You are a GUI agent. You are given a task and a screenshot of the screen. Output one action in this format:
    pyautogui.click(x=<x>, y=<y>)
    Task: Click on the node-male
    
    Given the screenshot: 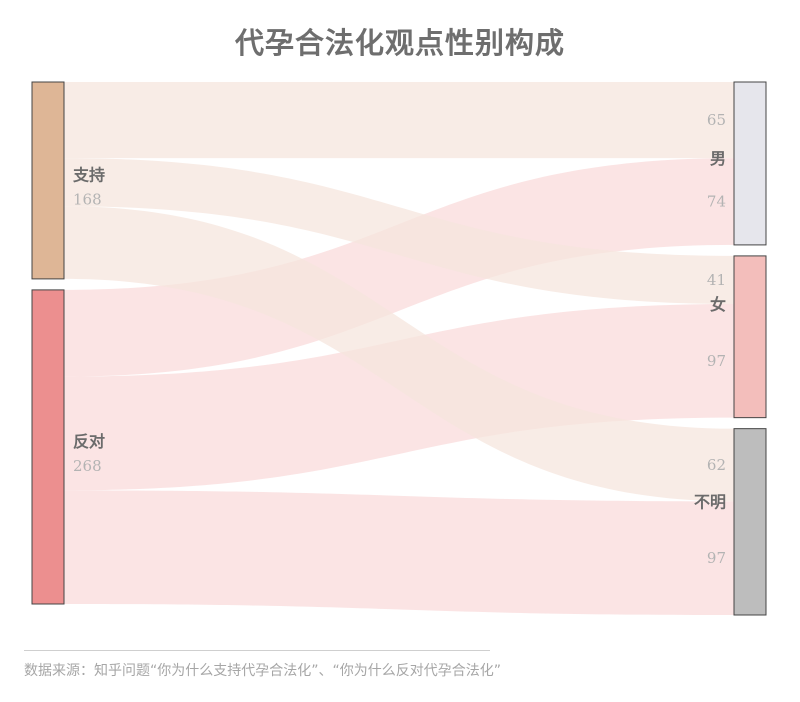 What is the action you would take?
    pyautogui.click(x=750, y=163)
    